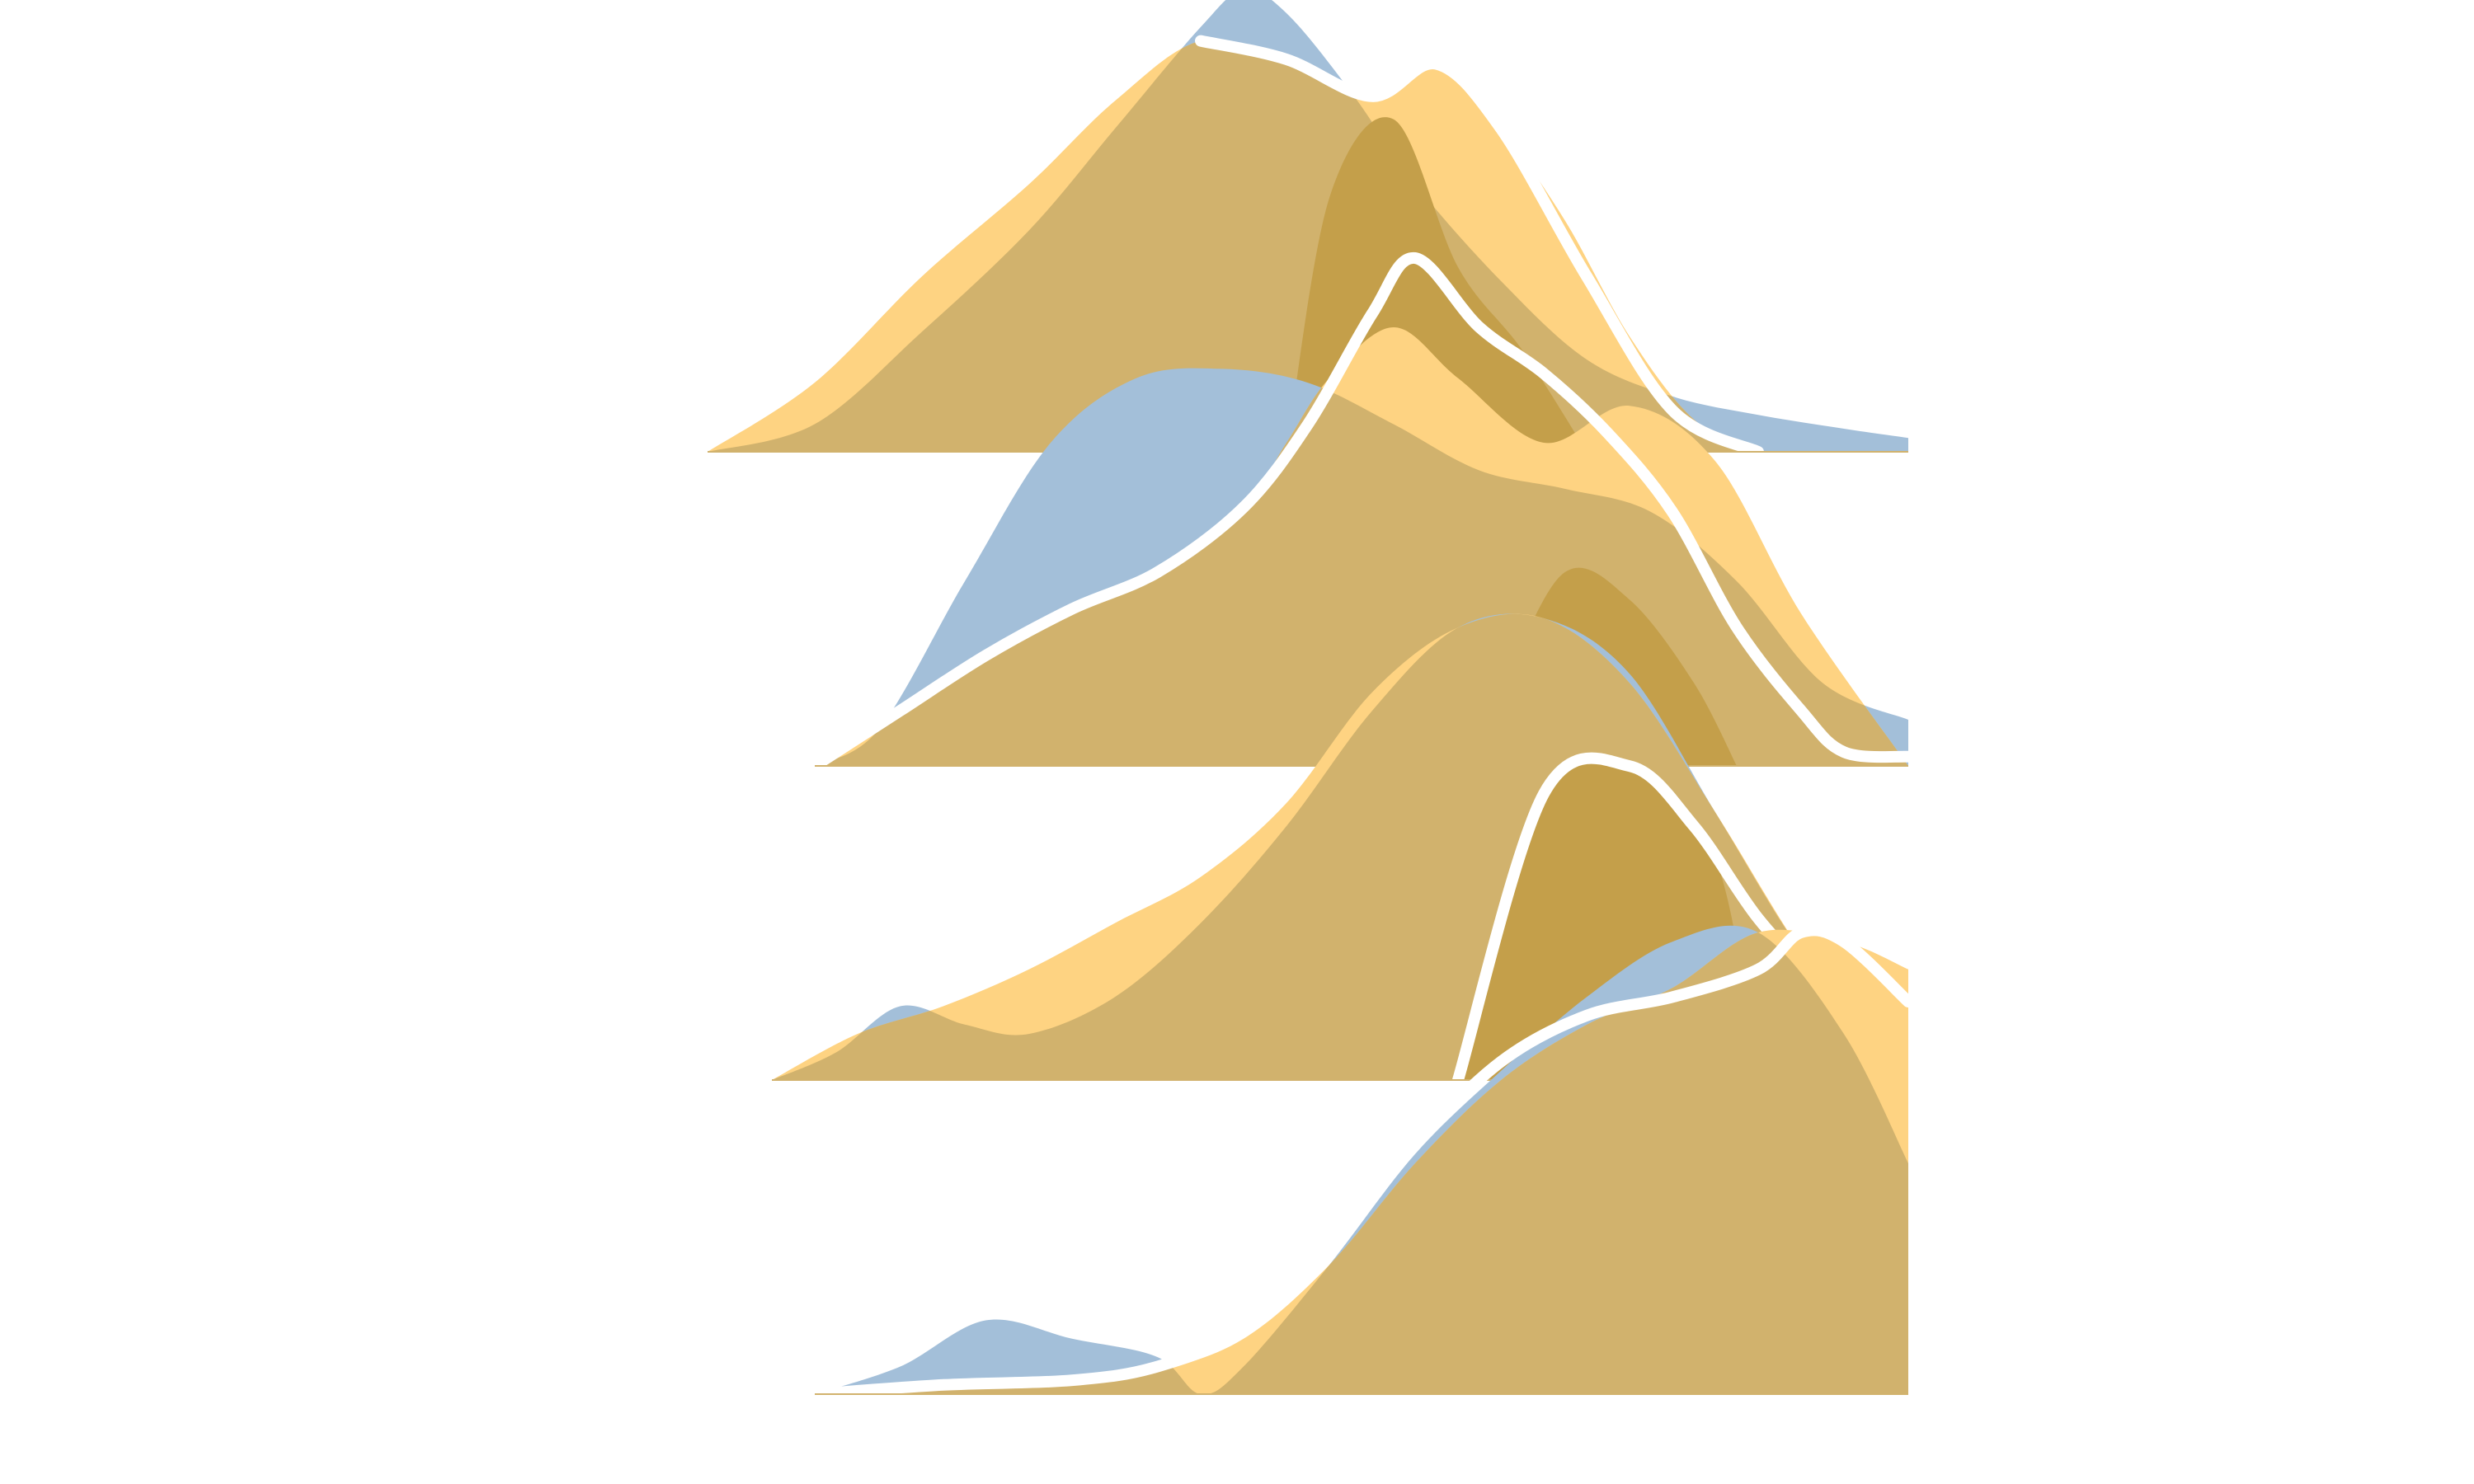 The height and width of the screenshot is (1484, 2474). I want to click on ridge-row-4-outline-line, so click(1358, 1162).